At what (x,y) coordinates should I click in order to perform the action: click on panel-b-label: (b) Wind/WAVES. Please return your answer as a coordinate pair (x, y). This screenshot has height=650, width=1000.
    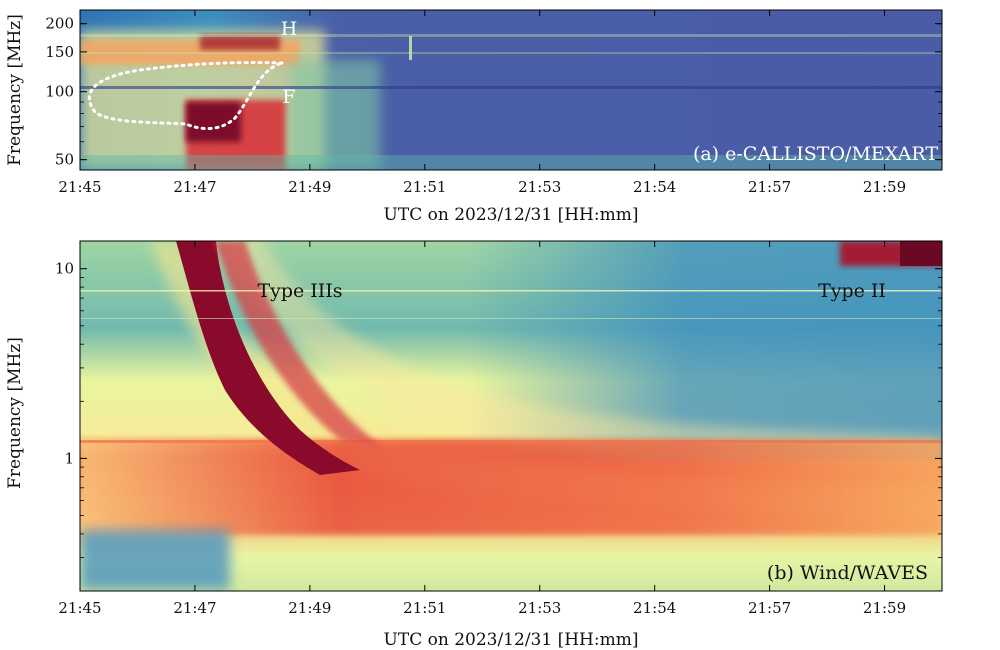
    Looking at the image, I should click on (847, 573).